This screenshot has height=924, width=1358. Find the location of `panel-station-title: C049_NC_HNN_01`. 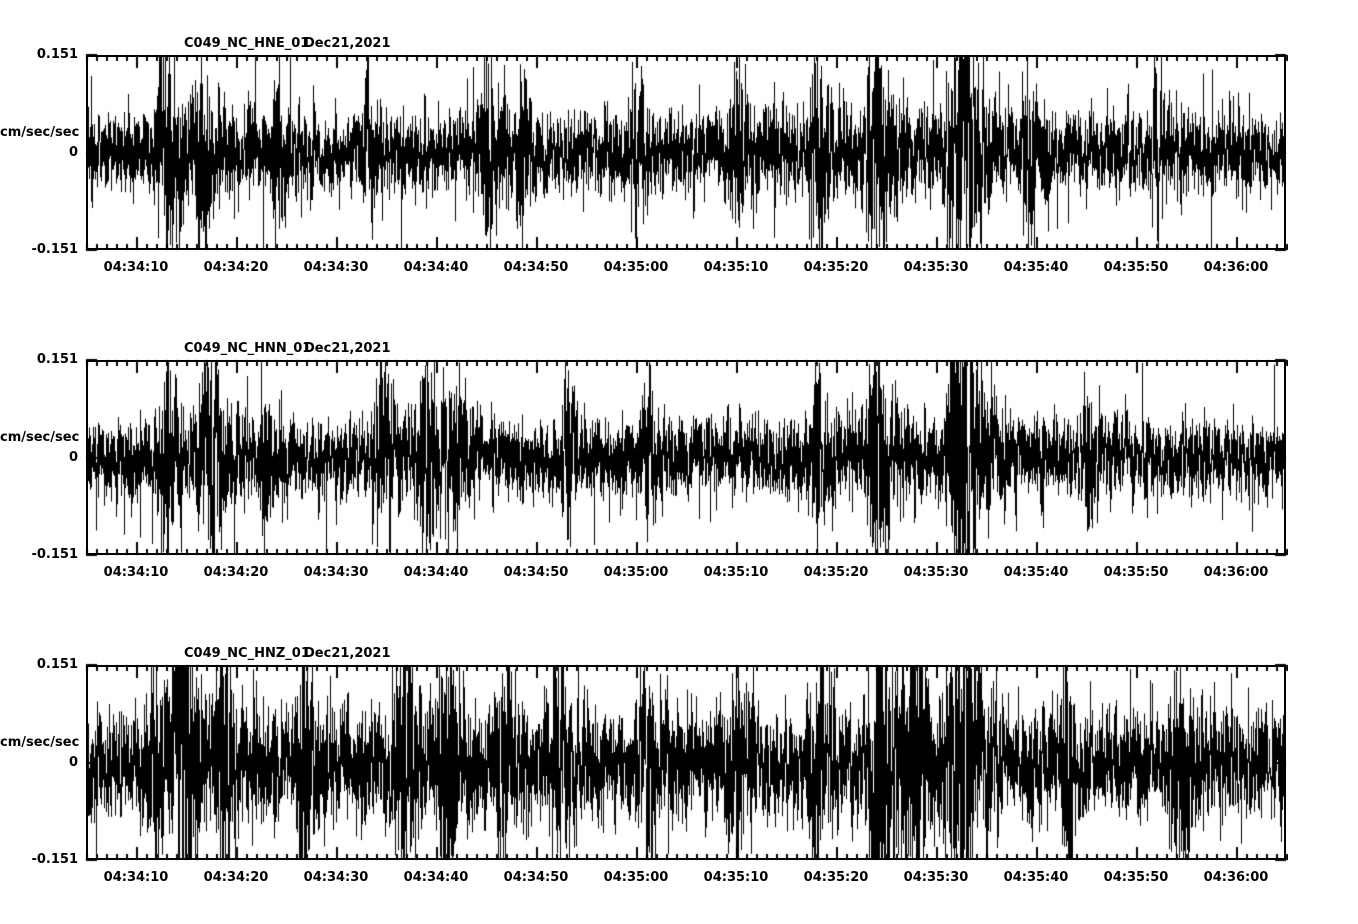

panel-station-title: C049_NC_HNN_01 is located at coordinates (248, 348).